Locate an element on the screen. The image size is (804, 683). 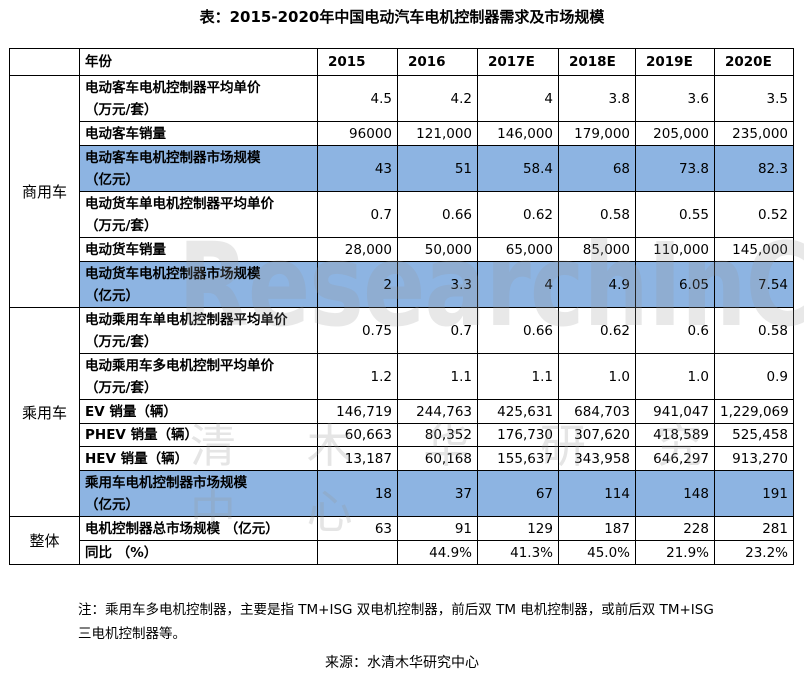
table-row: 同比 （%） 44.9% 41.3% 45.0% 21.9% 23.2% is located at coordinates (402, 552).